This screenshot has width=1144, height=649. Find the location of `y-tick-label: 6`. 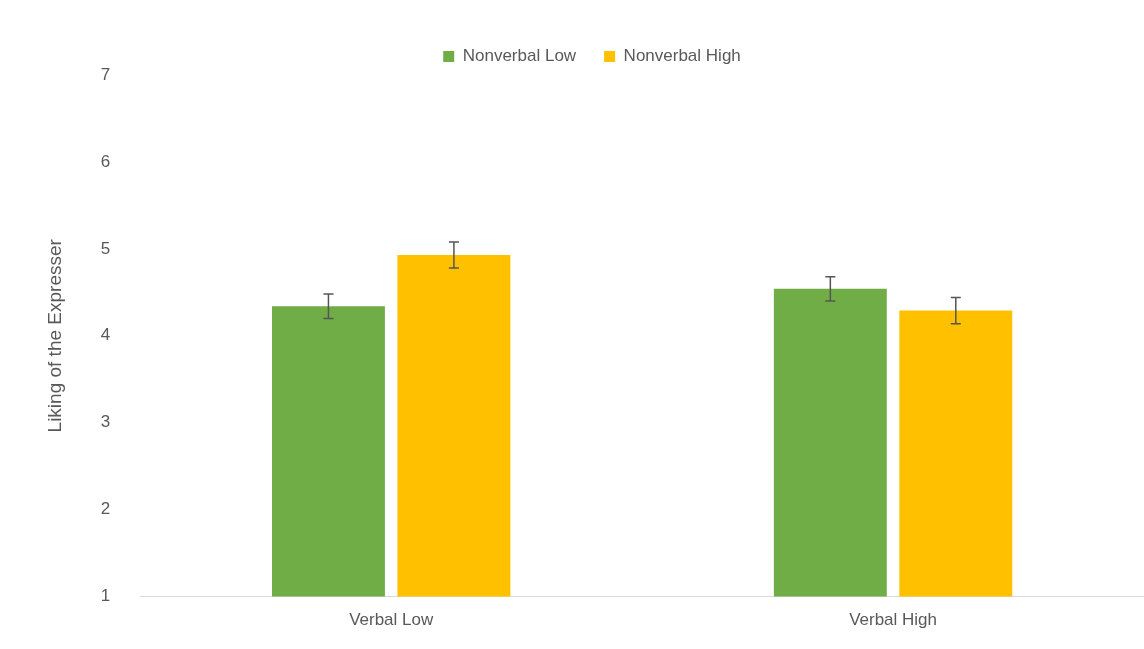

y-tick-label: 6 is located at coordinates (105, 161).